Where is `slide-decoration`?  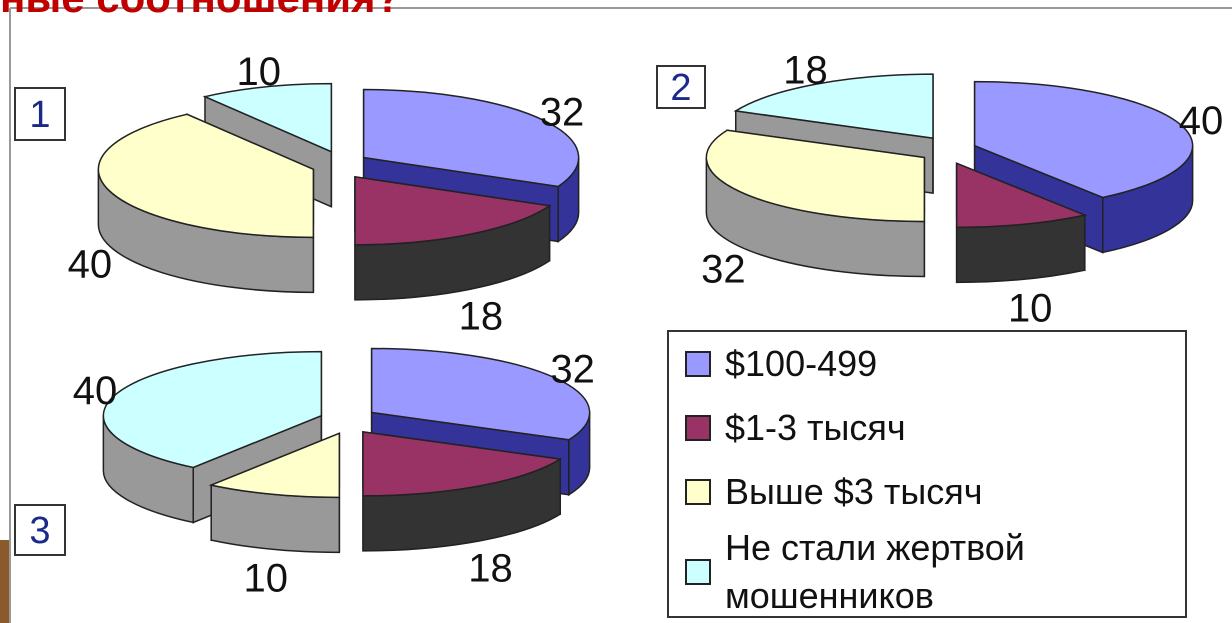 slide-decoration is located at coordinates (5, 581).